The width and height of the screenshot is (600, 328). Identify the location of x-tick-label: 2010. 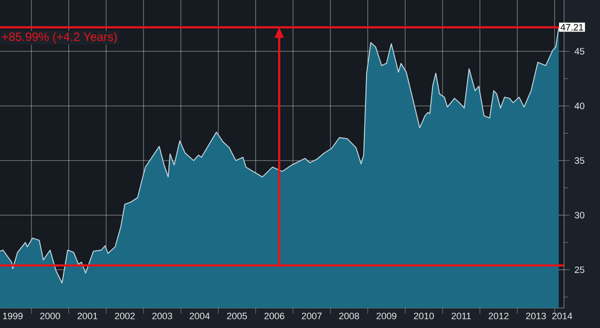
(424, 316).